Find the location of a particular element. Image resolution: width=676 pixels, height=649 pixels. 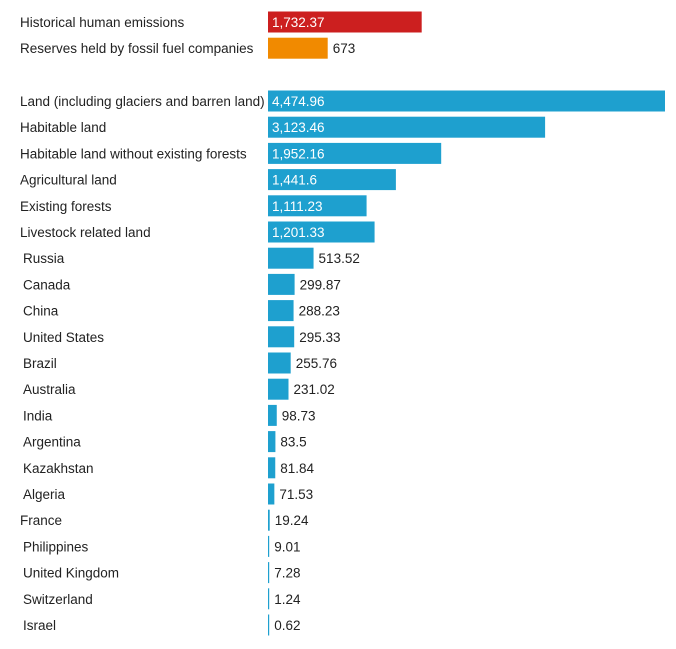

category-label: Switzerland is located at coordinates (58, 599).